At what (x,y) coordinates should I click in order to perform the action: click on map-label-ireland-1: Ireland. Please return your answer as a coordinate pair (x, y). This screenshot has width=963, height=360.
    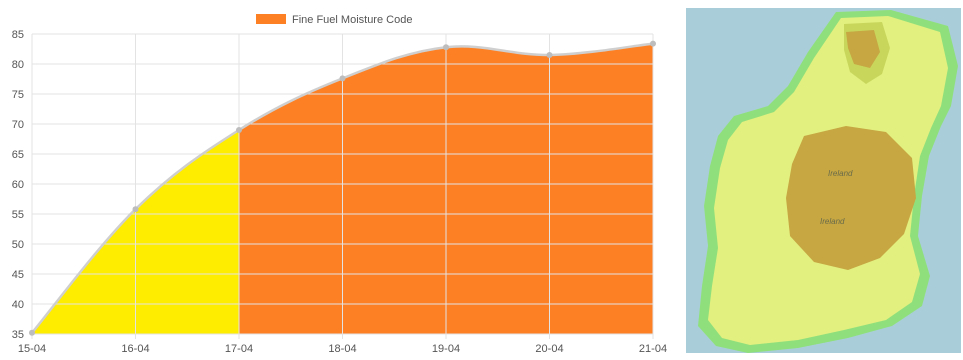
    Looking at the image, I should click on (840, 173).